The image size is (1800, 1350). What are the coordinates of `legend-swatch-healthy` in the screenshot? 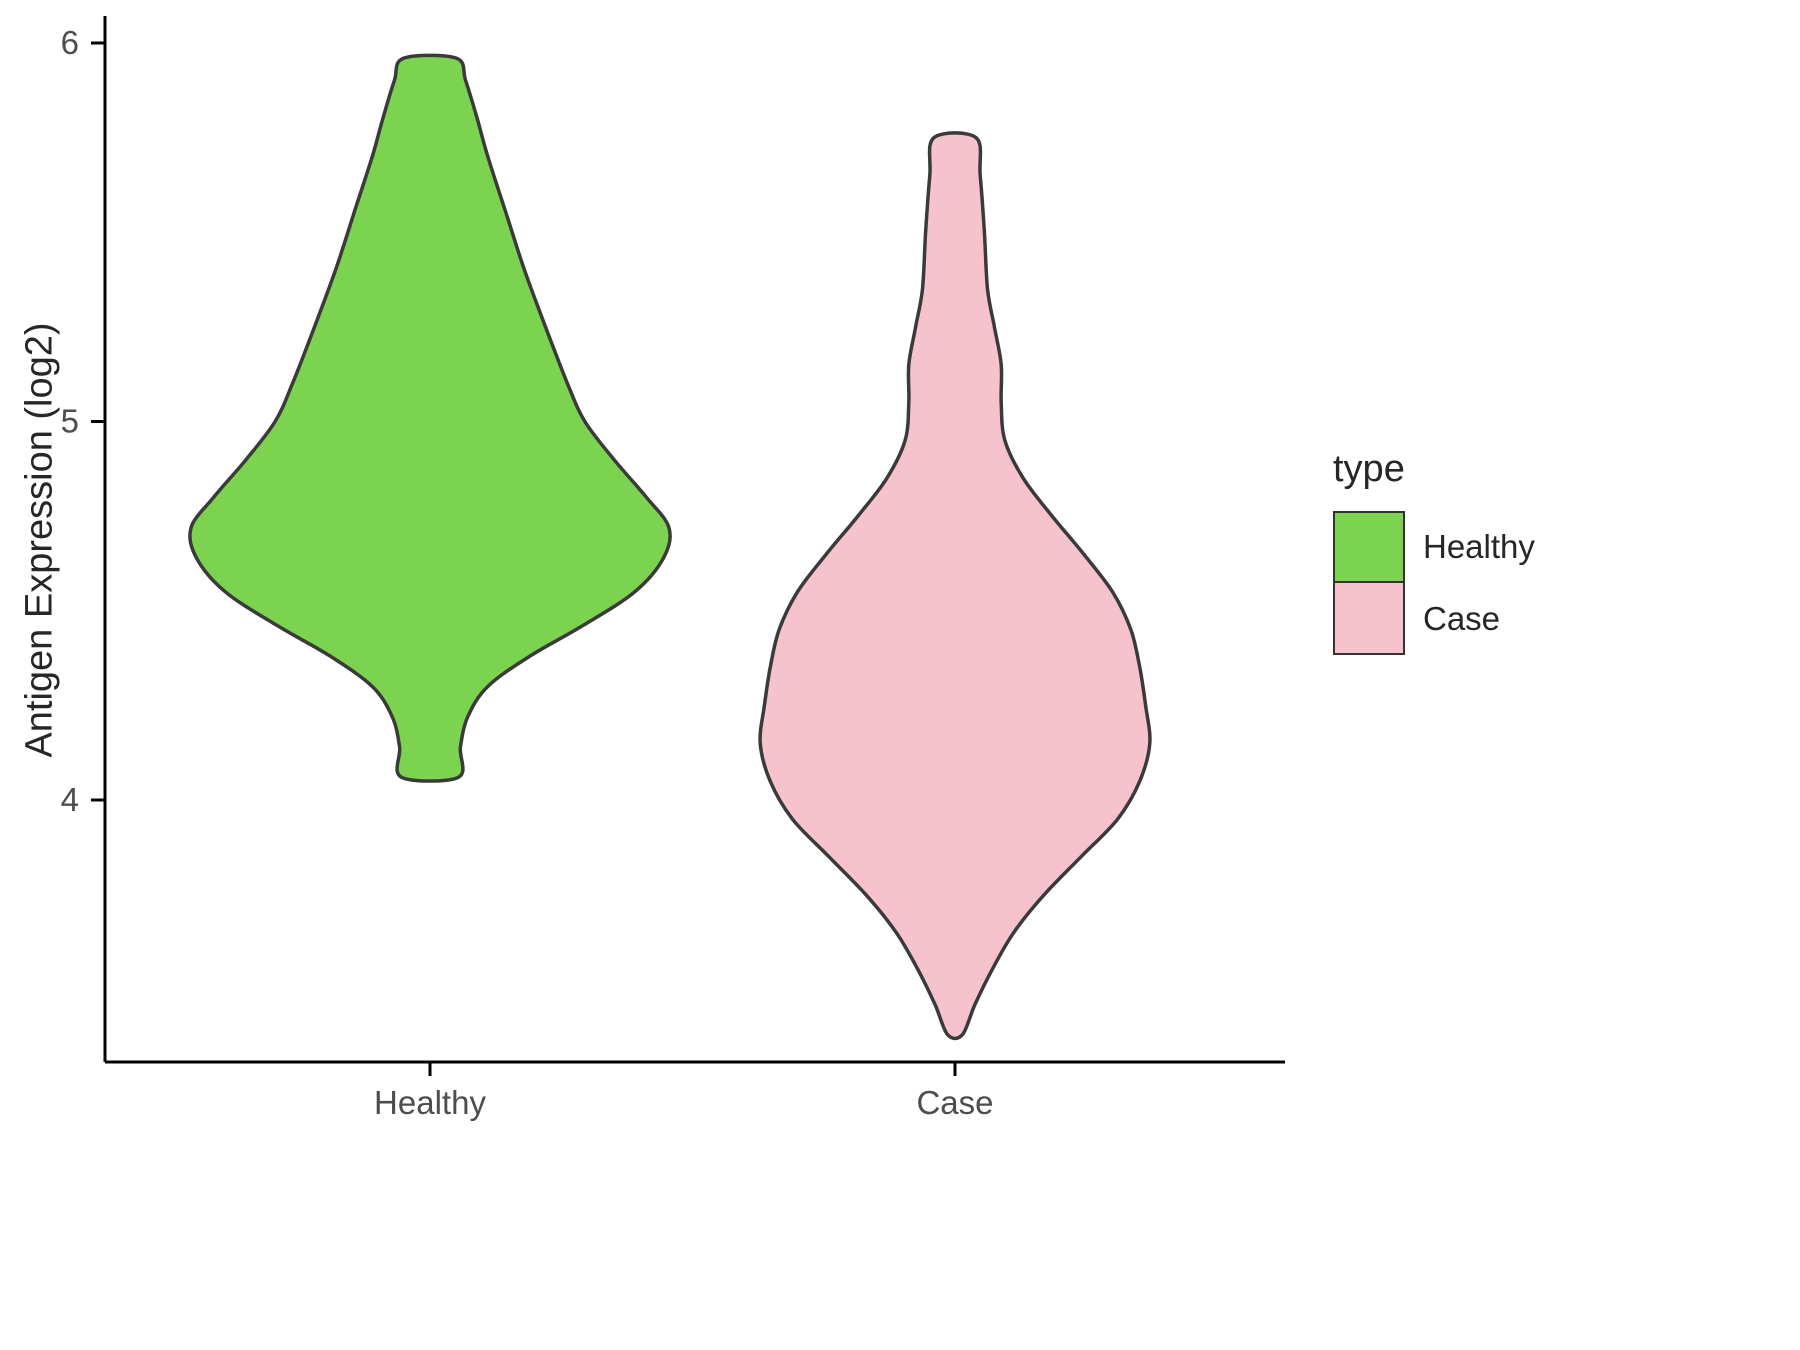 It's located at (1369, 547).